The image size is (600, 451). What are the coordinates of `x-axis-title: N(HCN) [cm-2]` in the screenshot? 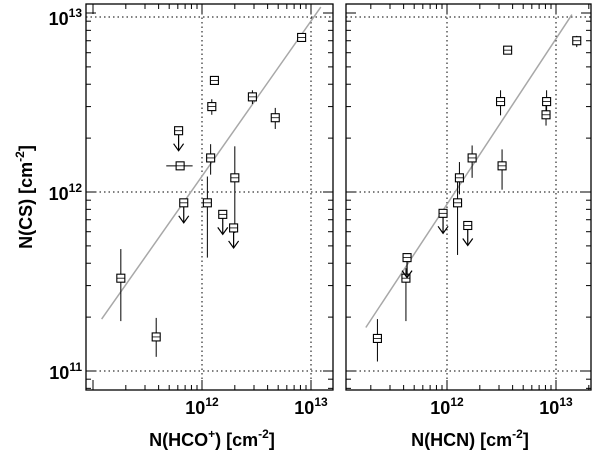 It's located at (470, 438).